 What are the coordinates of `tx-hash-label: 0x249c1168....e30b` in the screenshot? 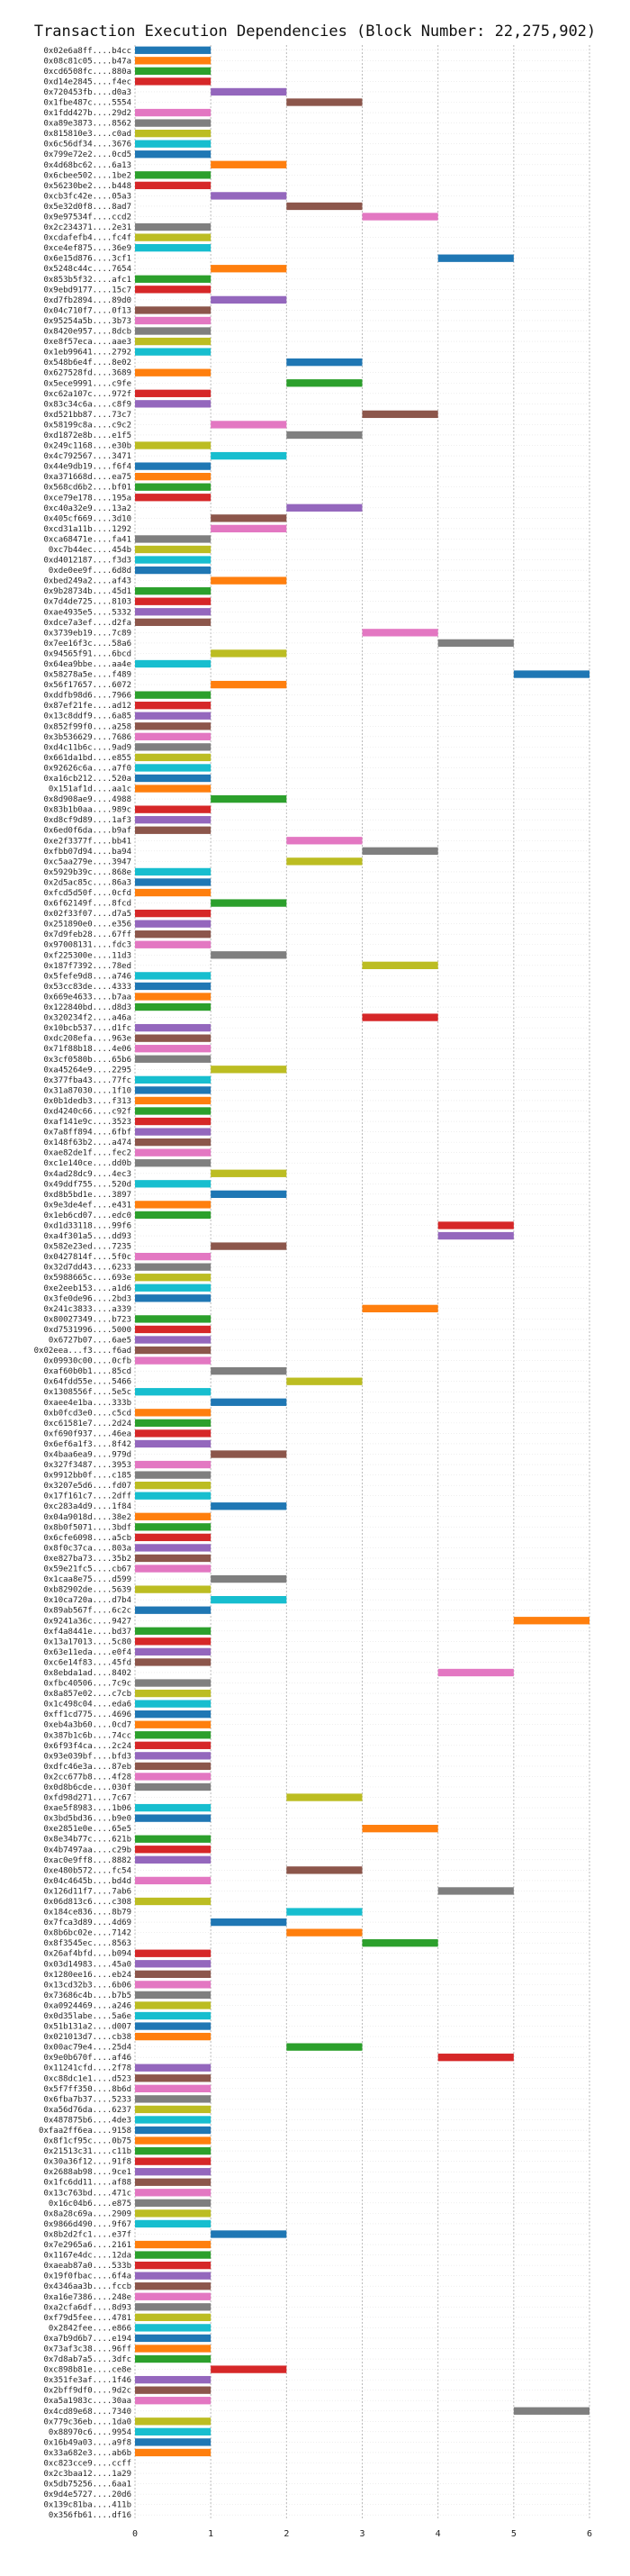 It's located at (87, 446).